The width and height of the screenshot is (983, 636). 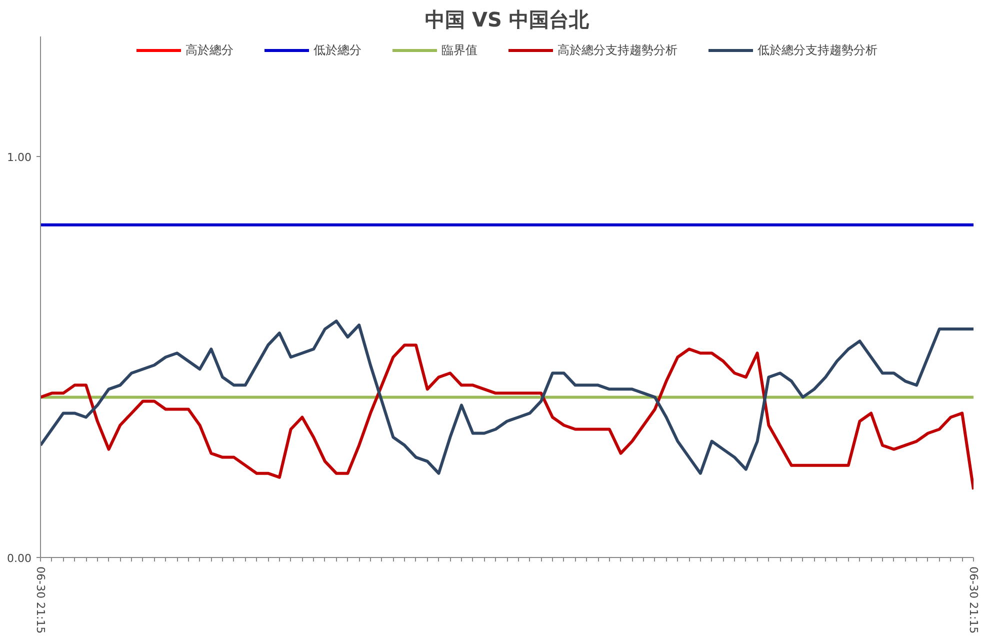 What do you see at coordinates (618, 50) in the screenshot?
I see `legend-label: 高於總分支持趨勢分析` at bounding box center [618, 50].